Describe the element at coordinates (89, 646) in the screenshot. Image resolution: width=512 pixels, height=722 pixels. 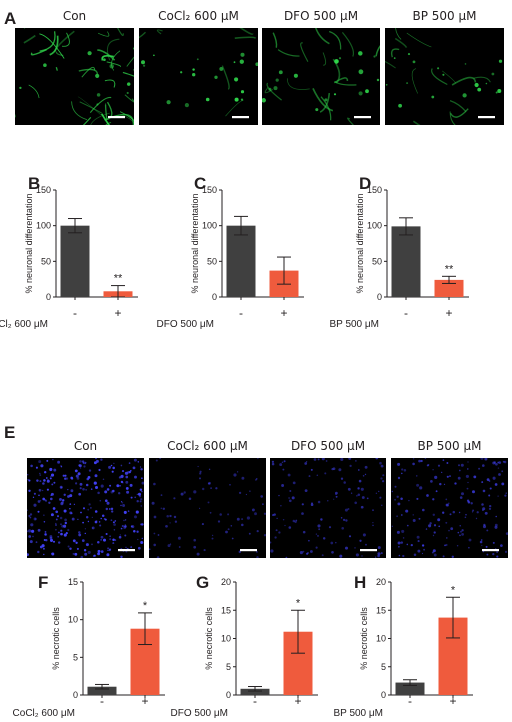
I see `chart-f: F 0 5 10 15 % necrotic cells - + * CoCl₂ 600 μM` at that location.